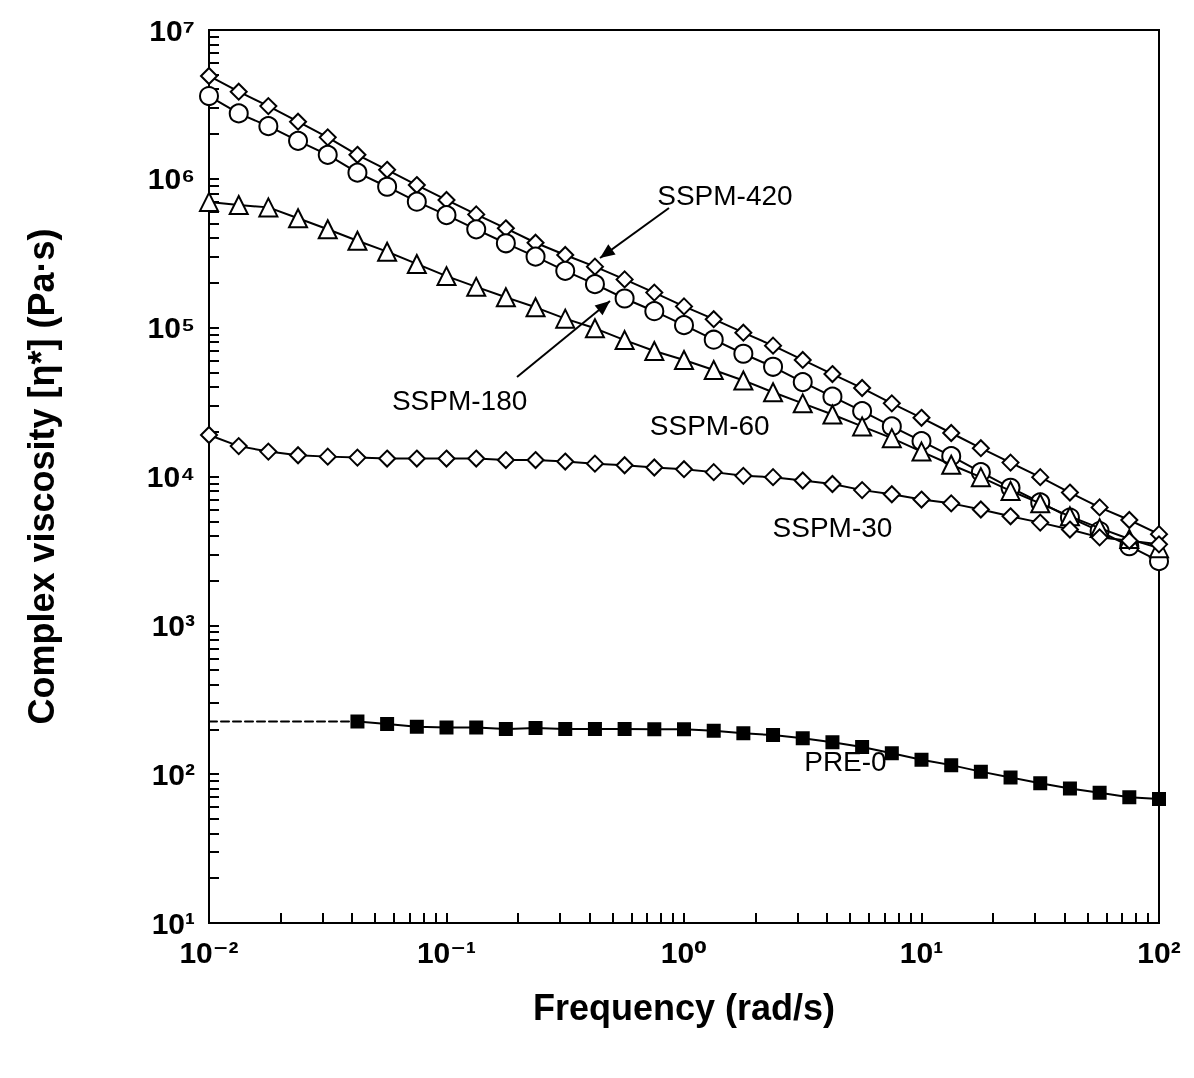 This screenshot has height=1078, width=1194. What do you see at coordinates (709, 425) in the screenshot?
I see `series-label: SSPM-60` at bounding box center [709, 425].